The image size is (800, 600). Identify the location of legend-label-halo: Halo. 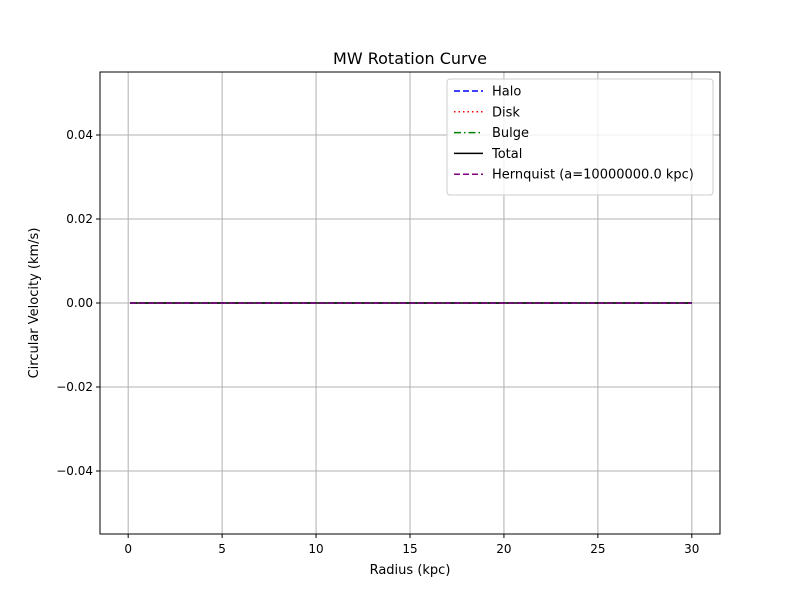
(506, 92).